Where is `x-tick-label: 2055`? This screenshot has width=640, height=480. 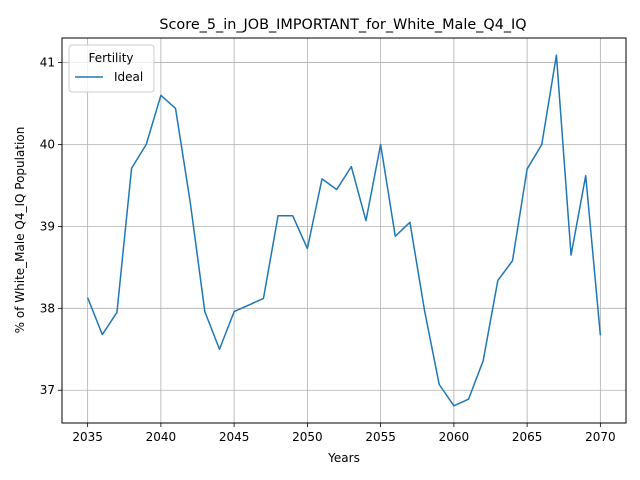 x-tick-label: 2055 is located at coordinates (380, 437).